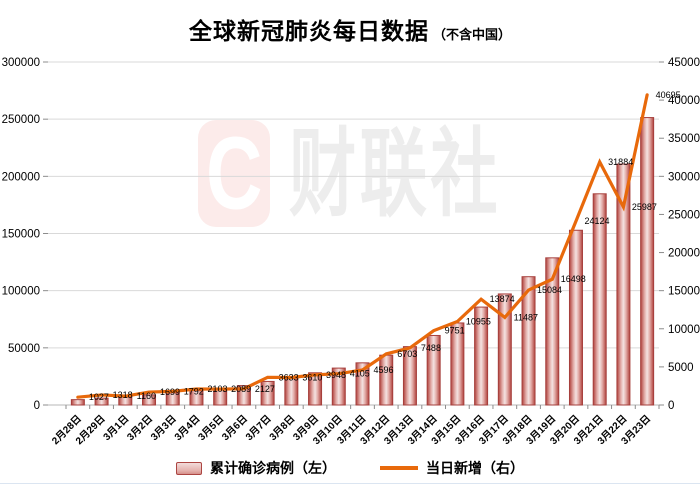  What do you see at coordinates (194, 391) in the screenshot?
I see `line-data-label: 1792` at bounding box center [194, 391].